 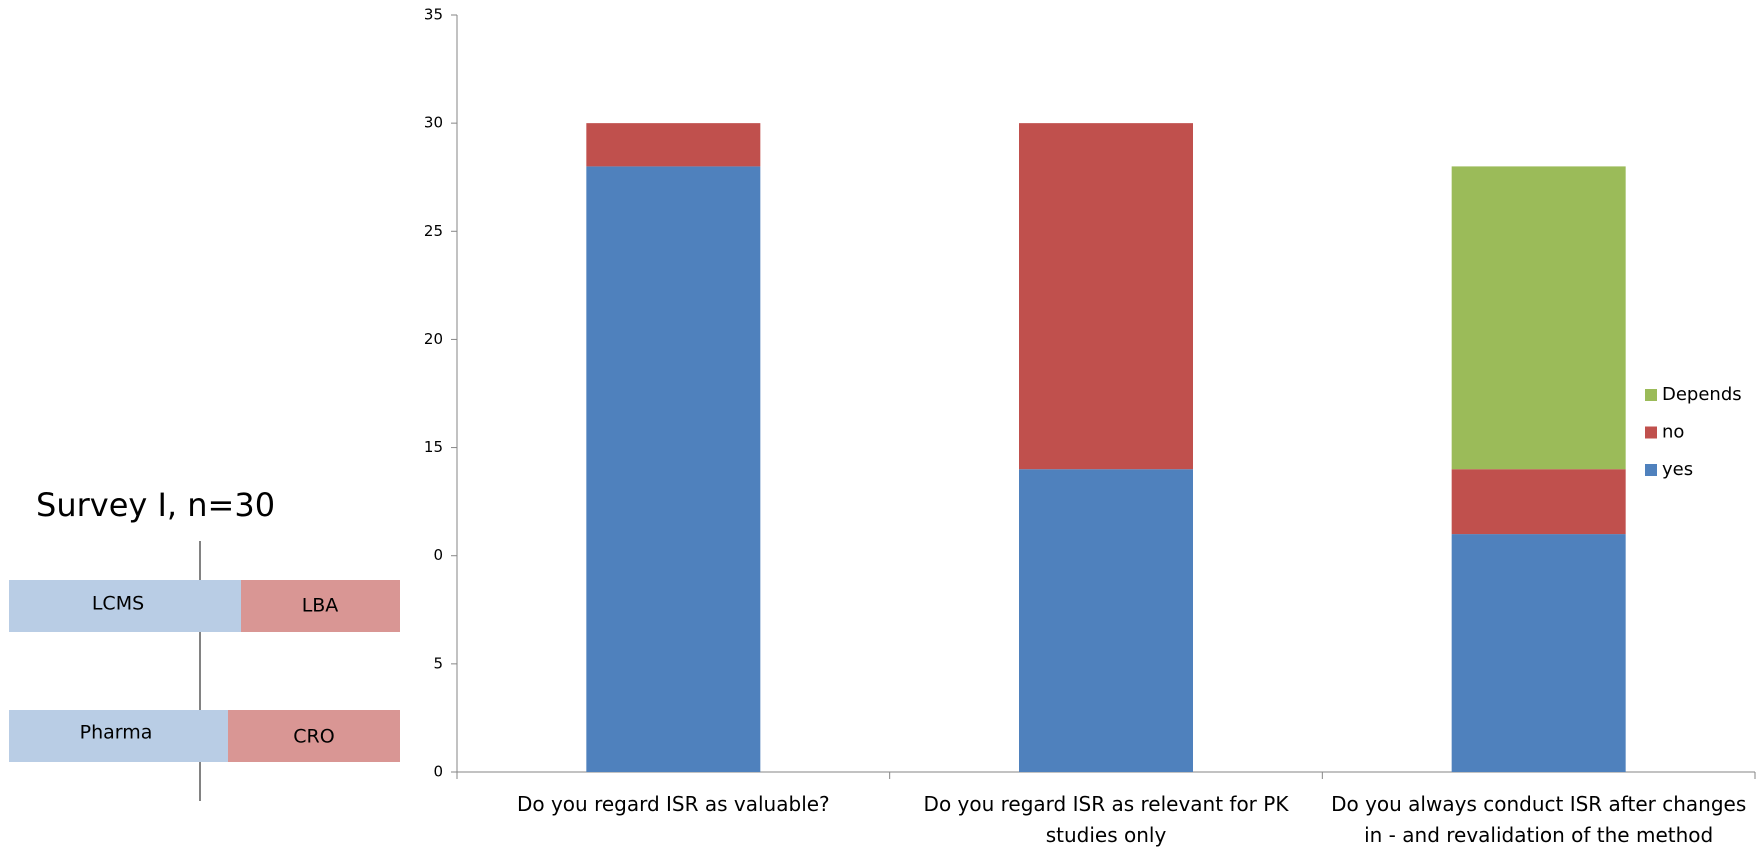 I want to click on panel-label: LBA, so click(x=320, y=606).